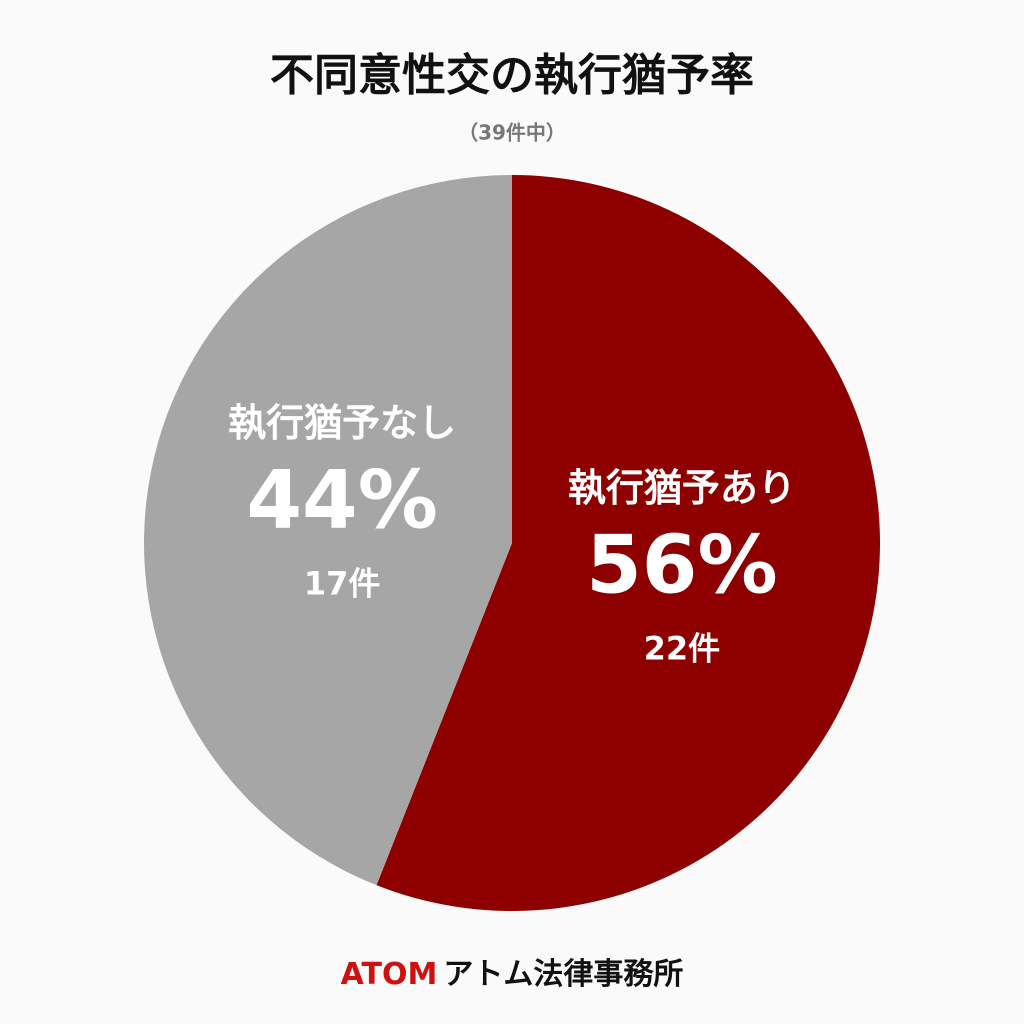  I want to click on slice-label: 執行猶予なし, so click(342, 423).